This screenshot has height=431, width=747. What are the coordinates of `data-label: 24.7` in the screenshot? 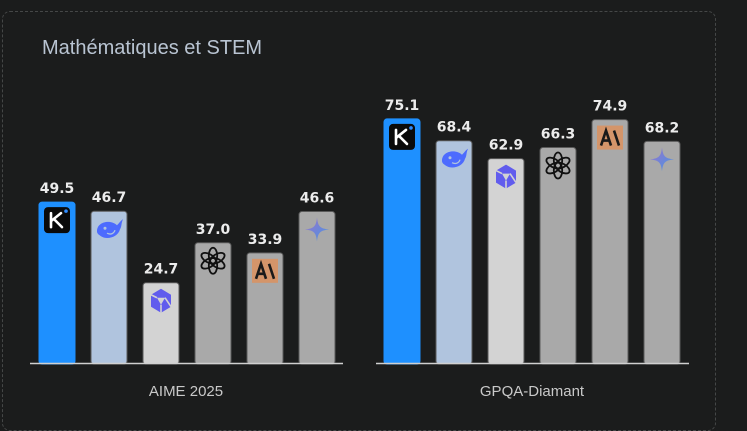 It's located at (161, 270).